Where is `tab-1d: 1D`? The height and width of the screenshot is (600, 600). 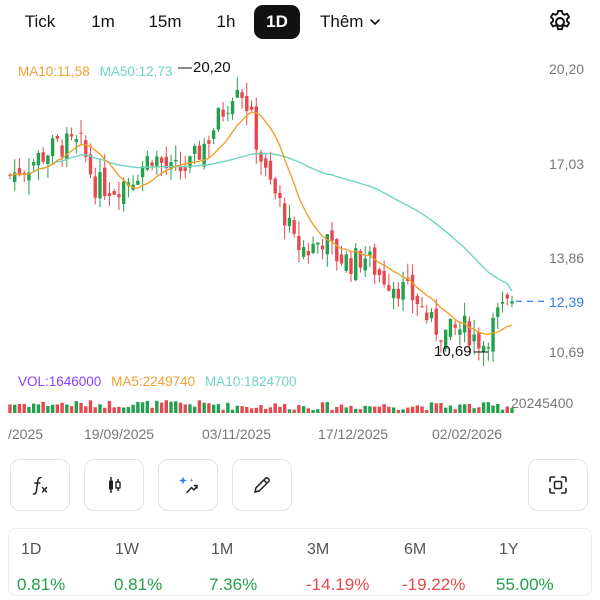 tab-1d: 1D is located at coordinates (277, 22).